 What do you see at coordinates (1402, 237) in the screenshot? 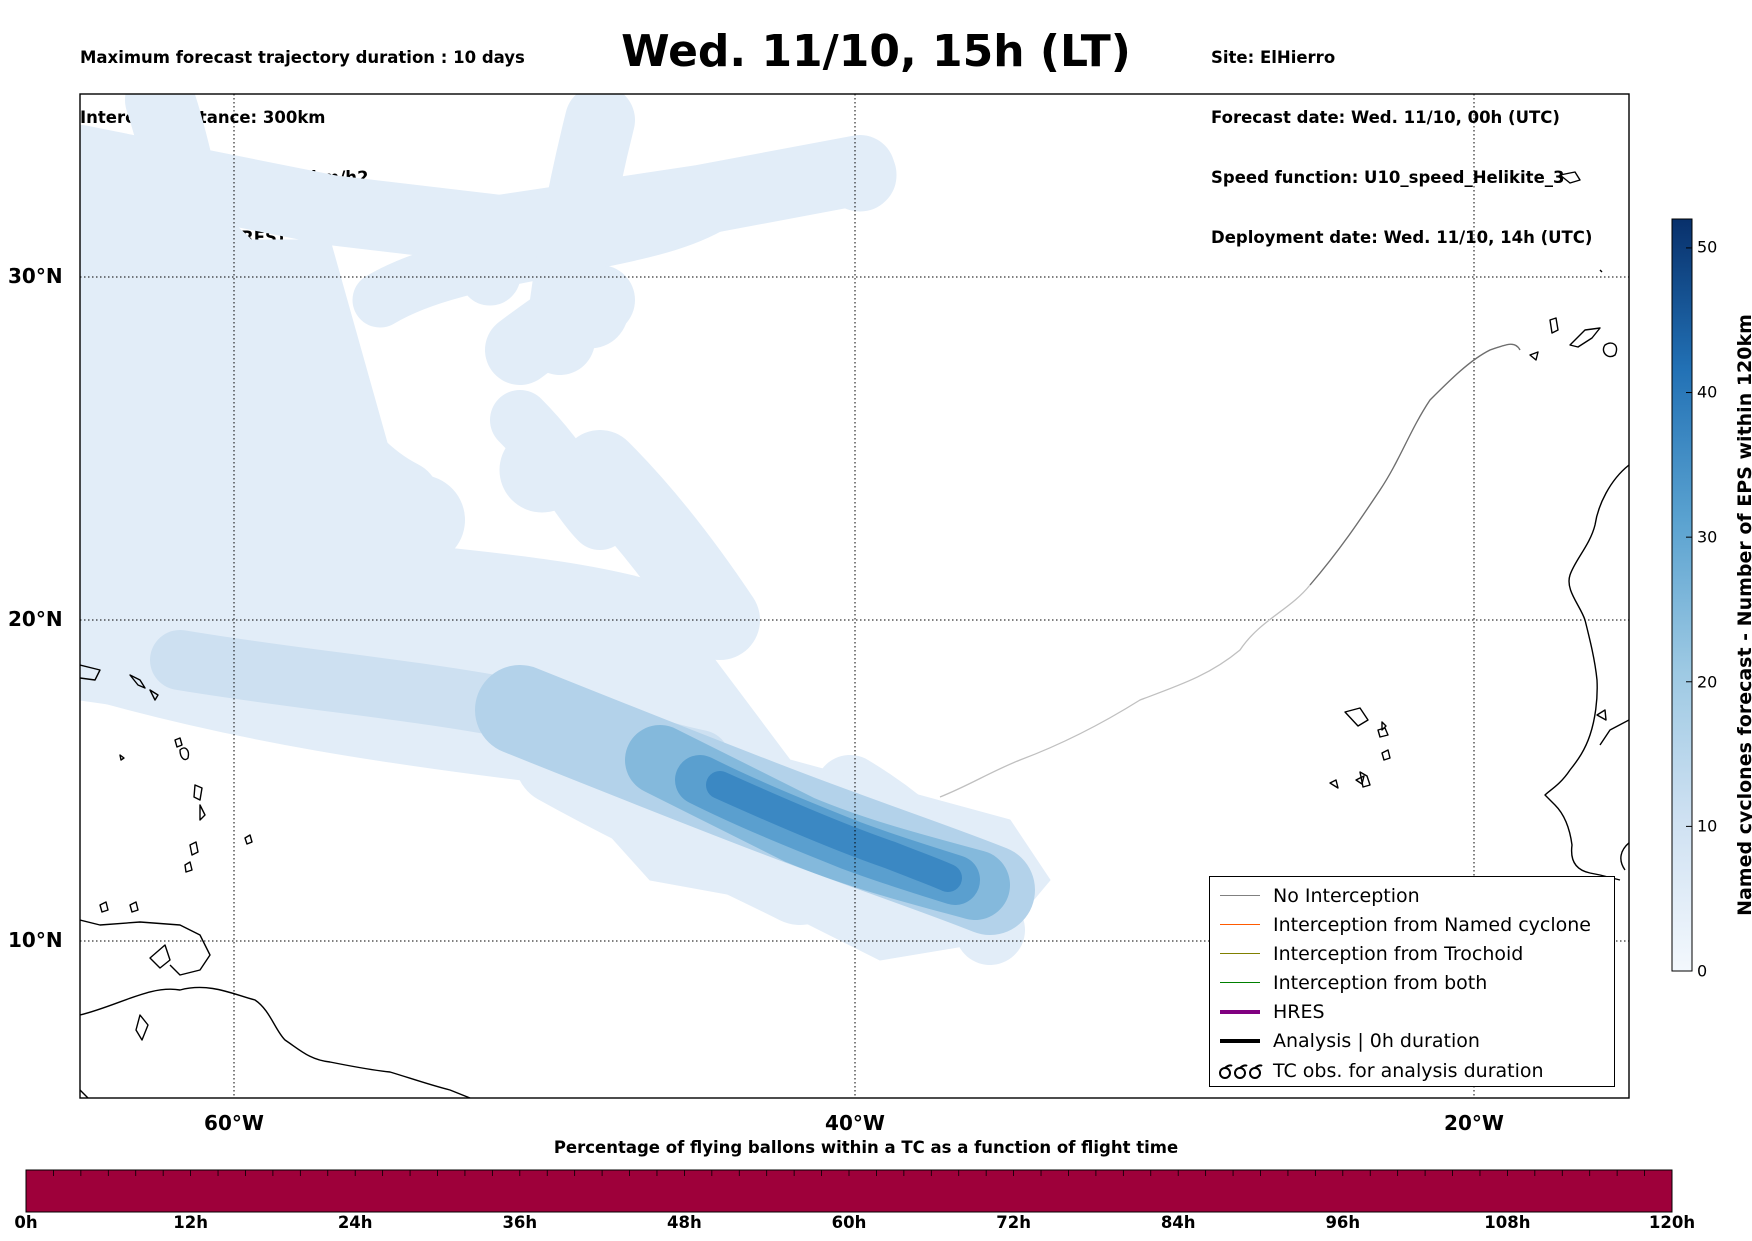
I see `header-line-deployment-date: Deployment date: Wed. 11/10, 14h (UTC)` at bounding box center [1402, 237].